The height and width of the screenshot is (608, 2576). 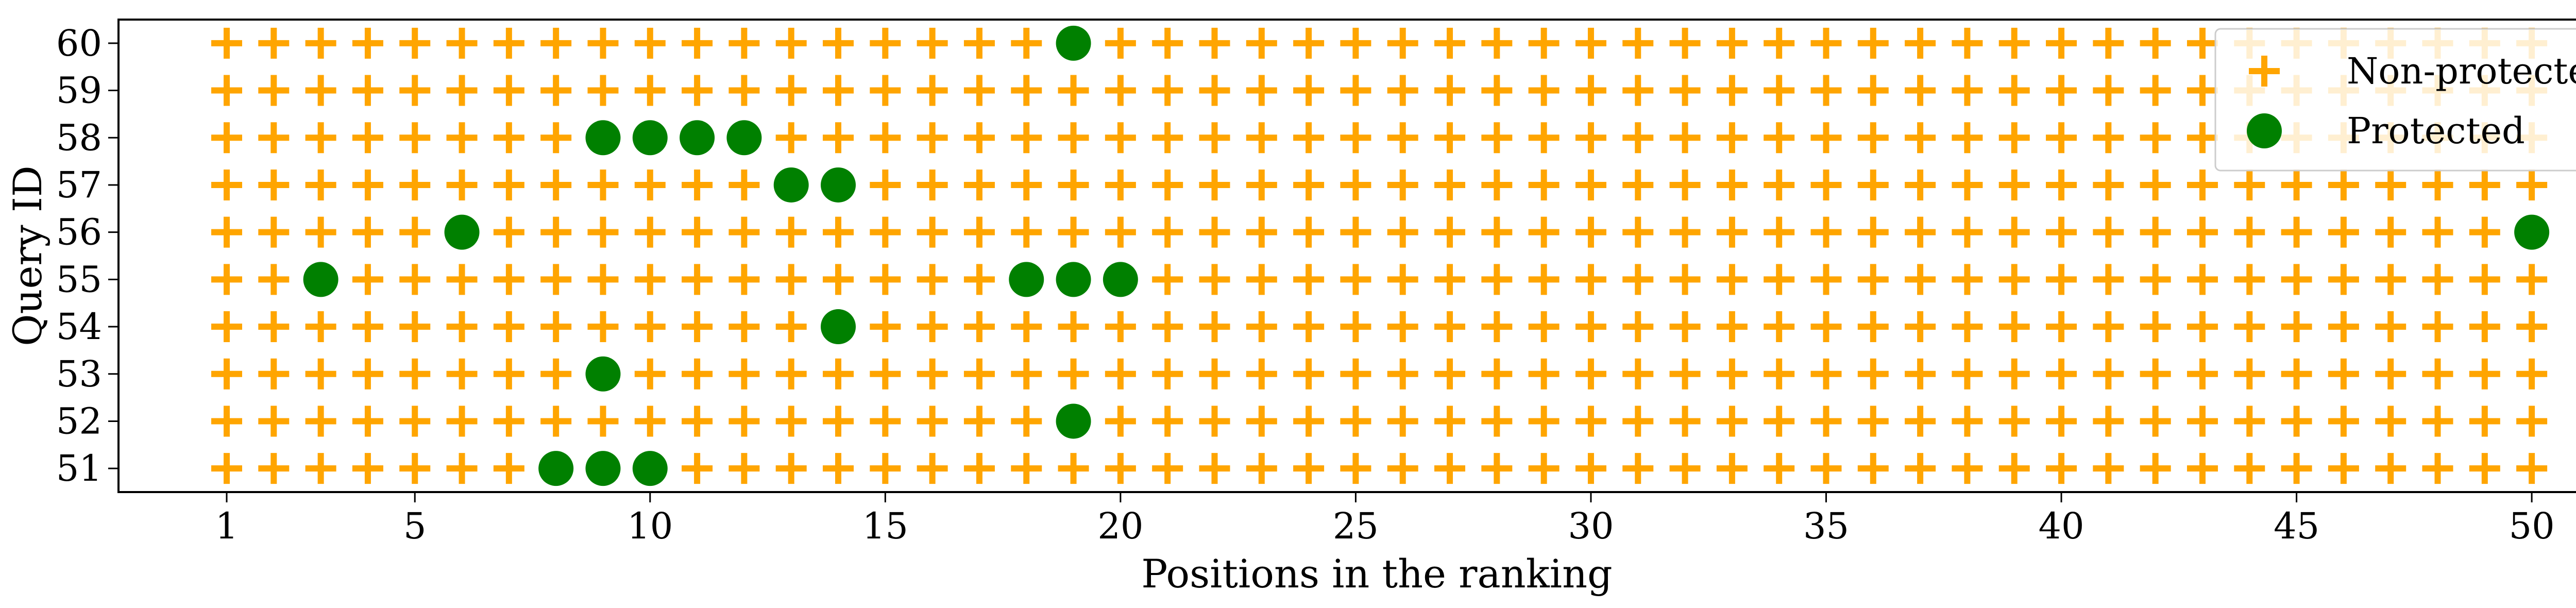 I want to click on legend: Non-protected Protected, so click(x=2395, y=100).